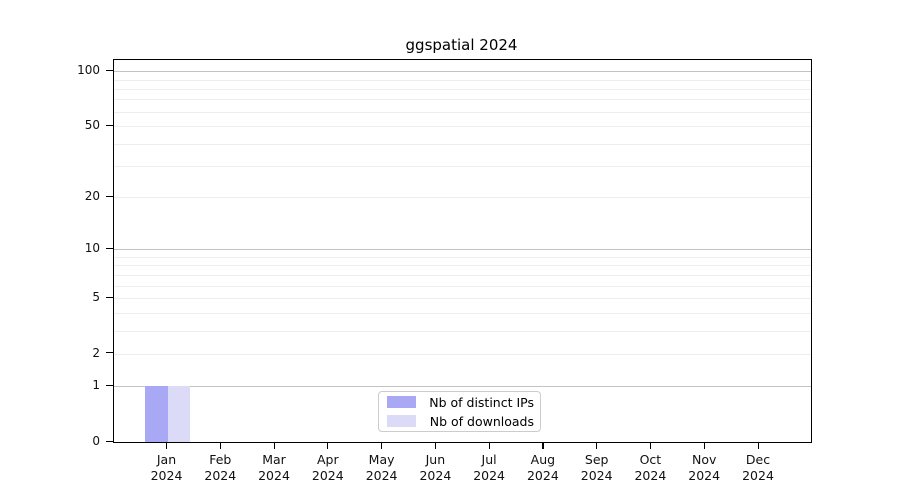 The height and width of the screenshot is (500, 900). I want to click on x-axis-tick-label: Apr 2024, so click(327, 467).